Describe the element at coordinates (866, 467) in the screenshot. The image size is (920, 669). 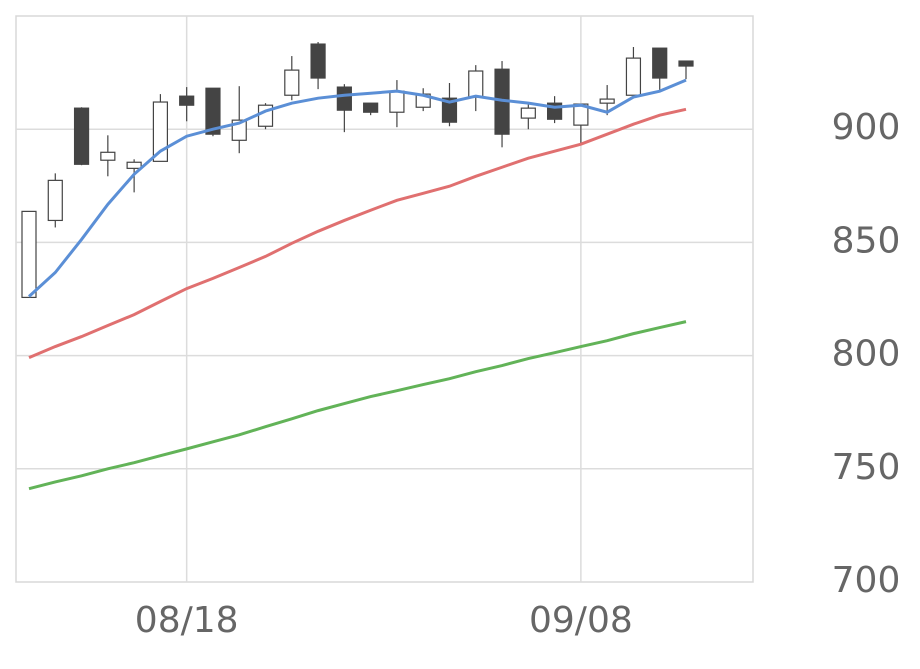
I see `y-tick-label: 750` at that location.